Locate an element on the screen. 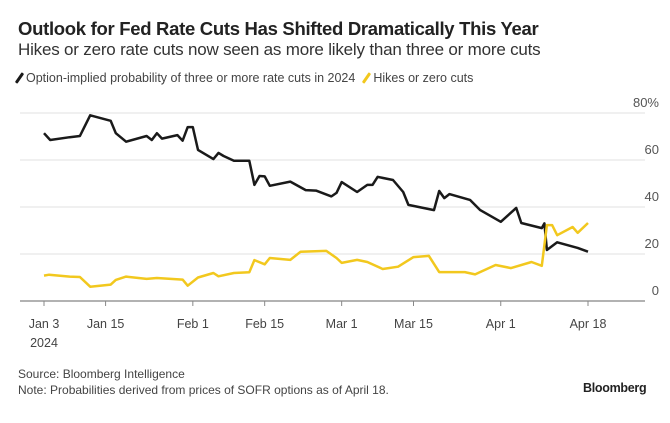 The width and height of the screenshot is (670, 423). x-tick-label: Feb 1 is located at coordinates (193, 324).